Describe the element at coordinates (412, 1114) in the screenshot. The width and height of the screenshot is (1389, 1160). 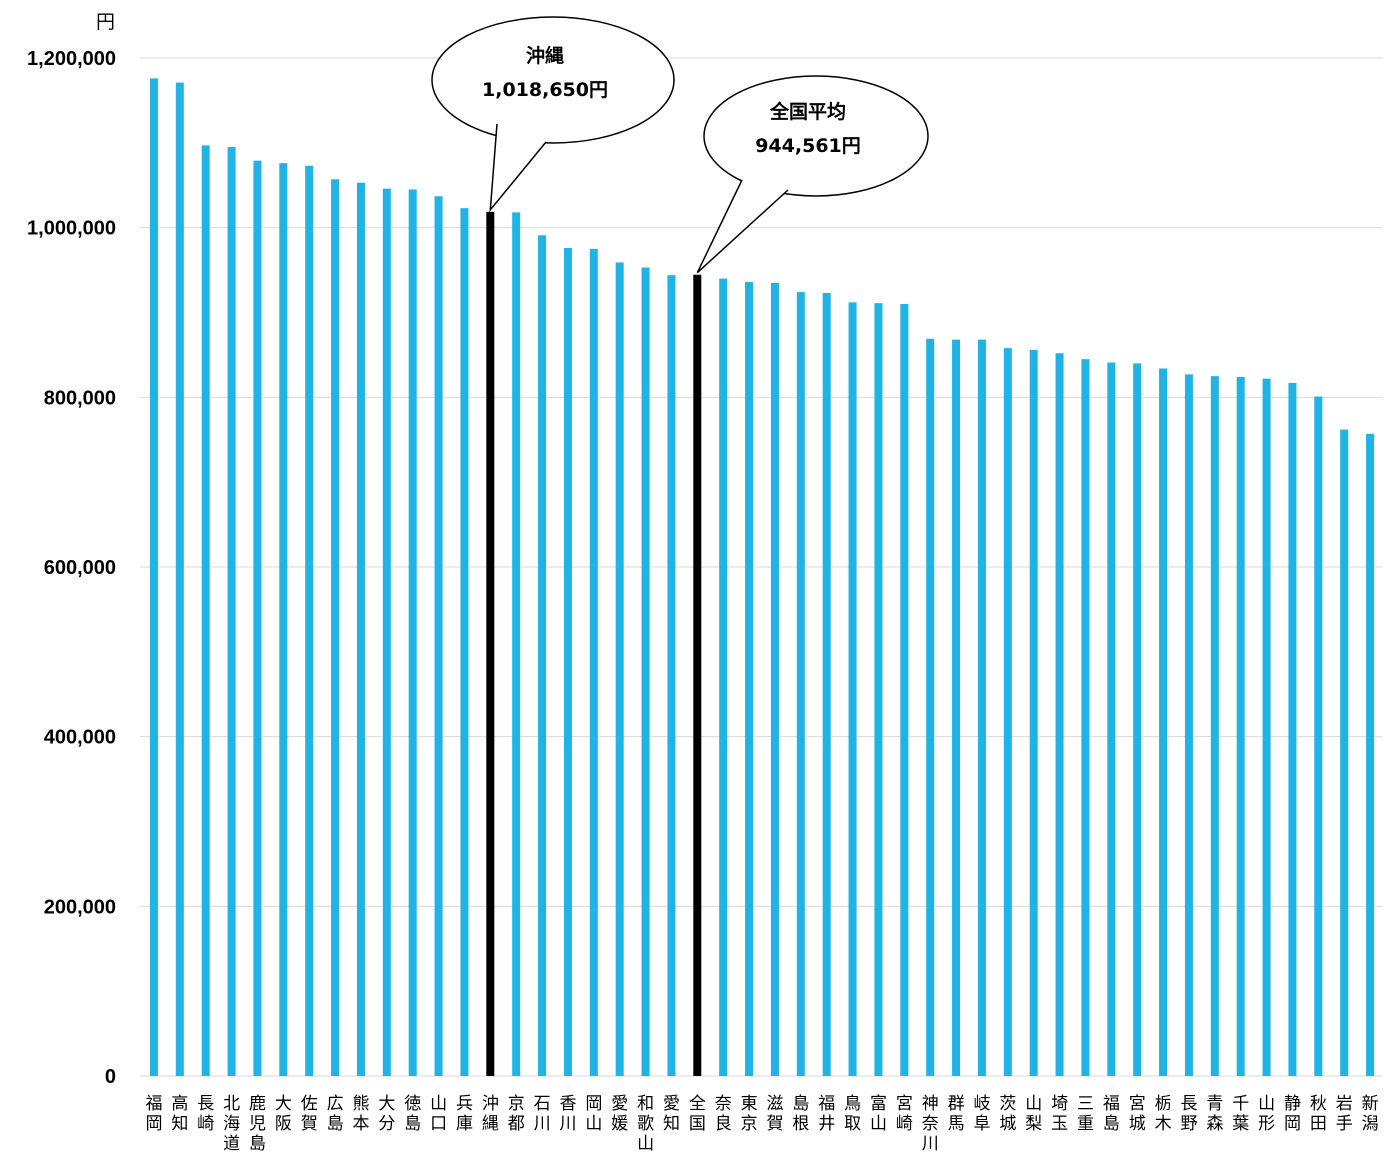
I see `x-category-label: 徳島` at that location.